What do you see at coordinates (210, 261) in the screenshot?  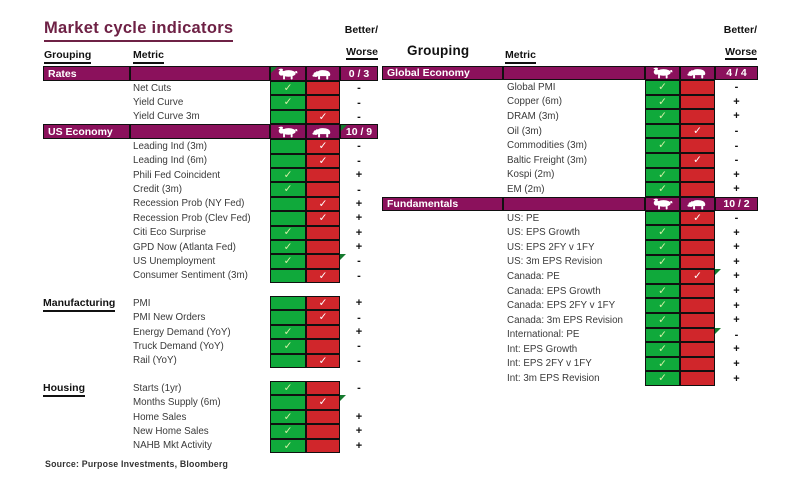 I see `table-row: US Unemployment ✓ -` at bounding box center [210, 261].